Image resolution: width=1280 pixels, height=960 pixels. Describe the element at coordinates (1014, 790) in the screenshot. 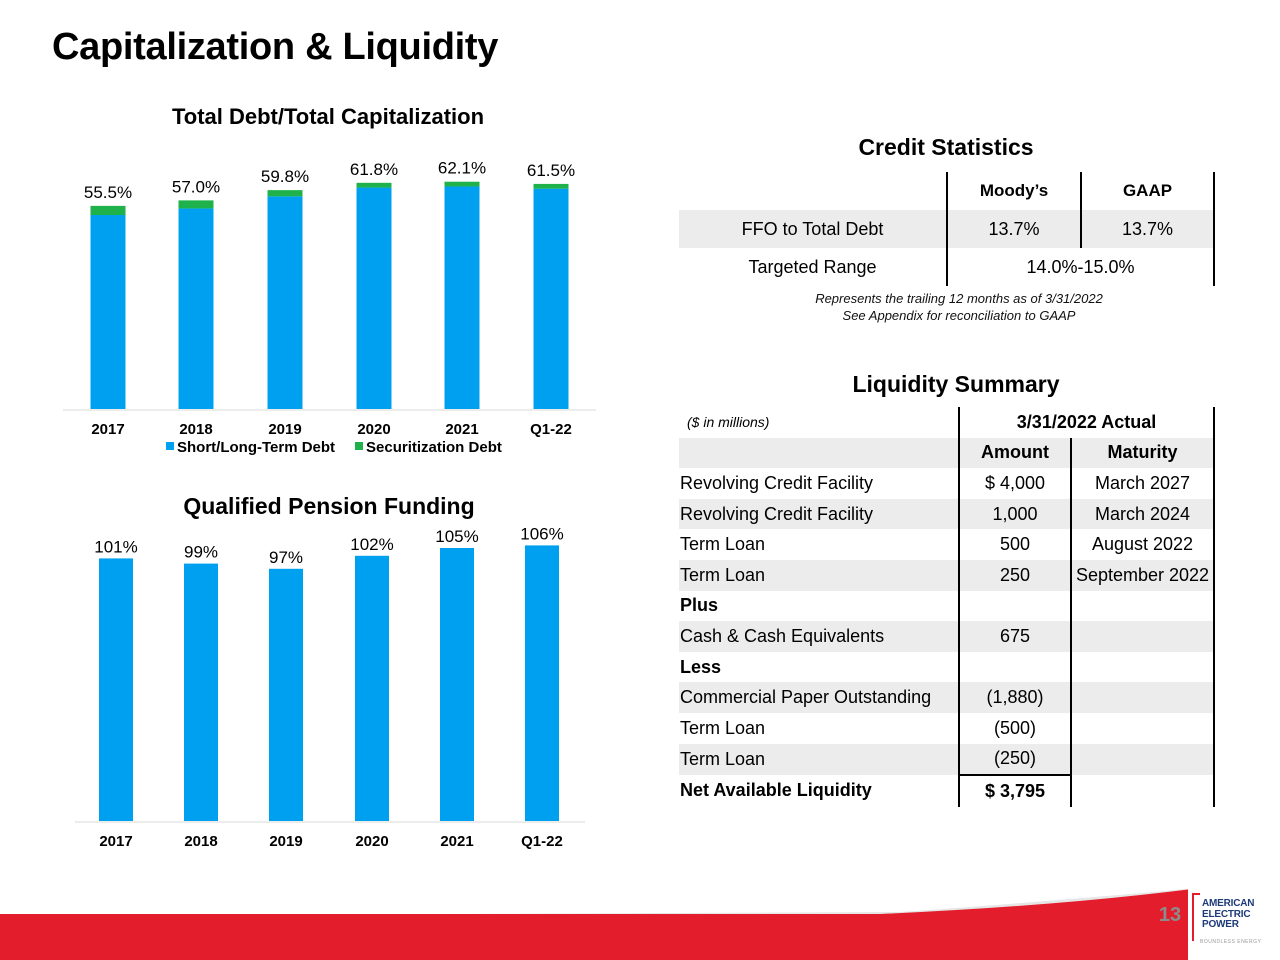

I see `net-liquidity-amount: $ 3,795` at that location.